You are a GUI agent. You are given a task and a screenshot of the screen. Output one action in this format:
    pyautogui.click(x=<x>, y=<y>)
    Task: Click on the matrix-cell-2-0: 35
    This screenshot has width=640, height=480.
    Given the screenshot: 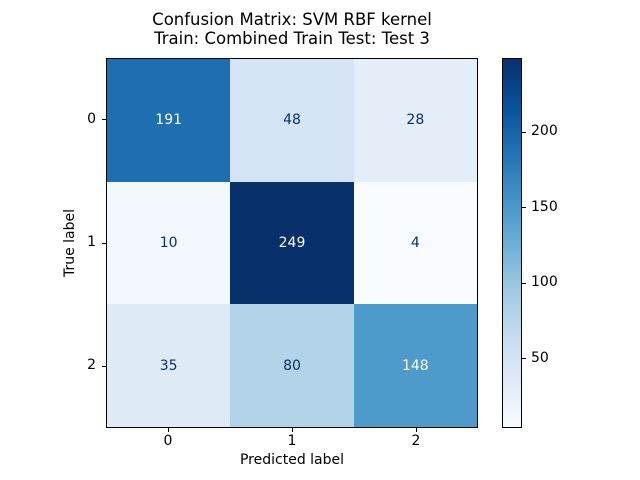 What is the action you would take?
    pyautogui.click(x=169, y=365)
    